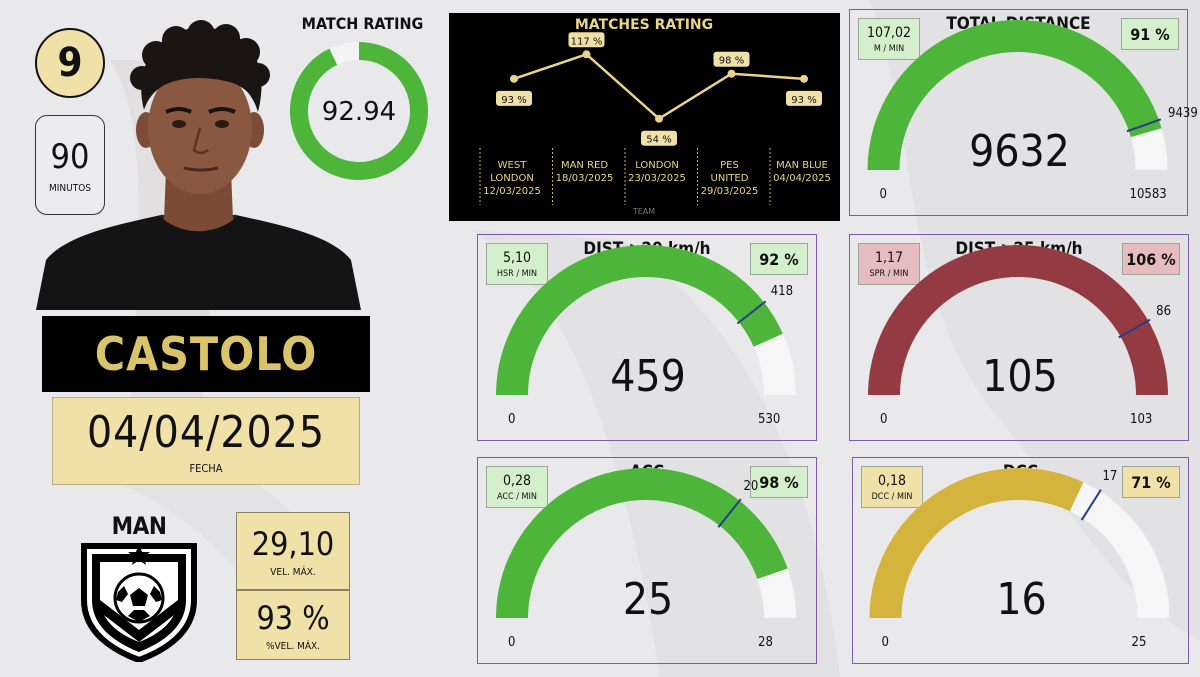  What do you see at coordinates (889, 273) in the screenshot?
I see `gauge-rate-unit: SPR / MIN` at bounding box center [889, 273].